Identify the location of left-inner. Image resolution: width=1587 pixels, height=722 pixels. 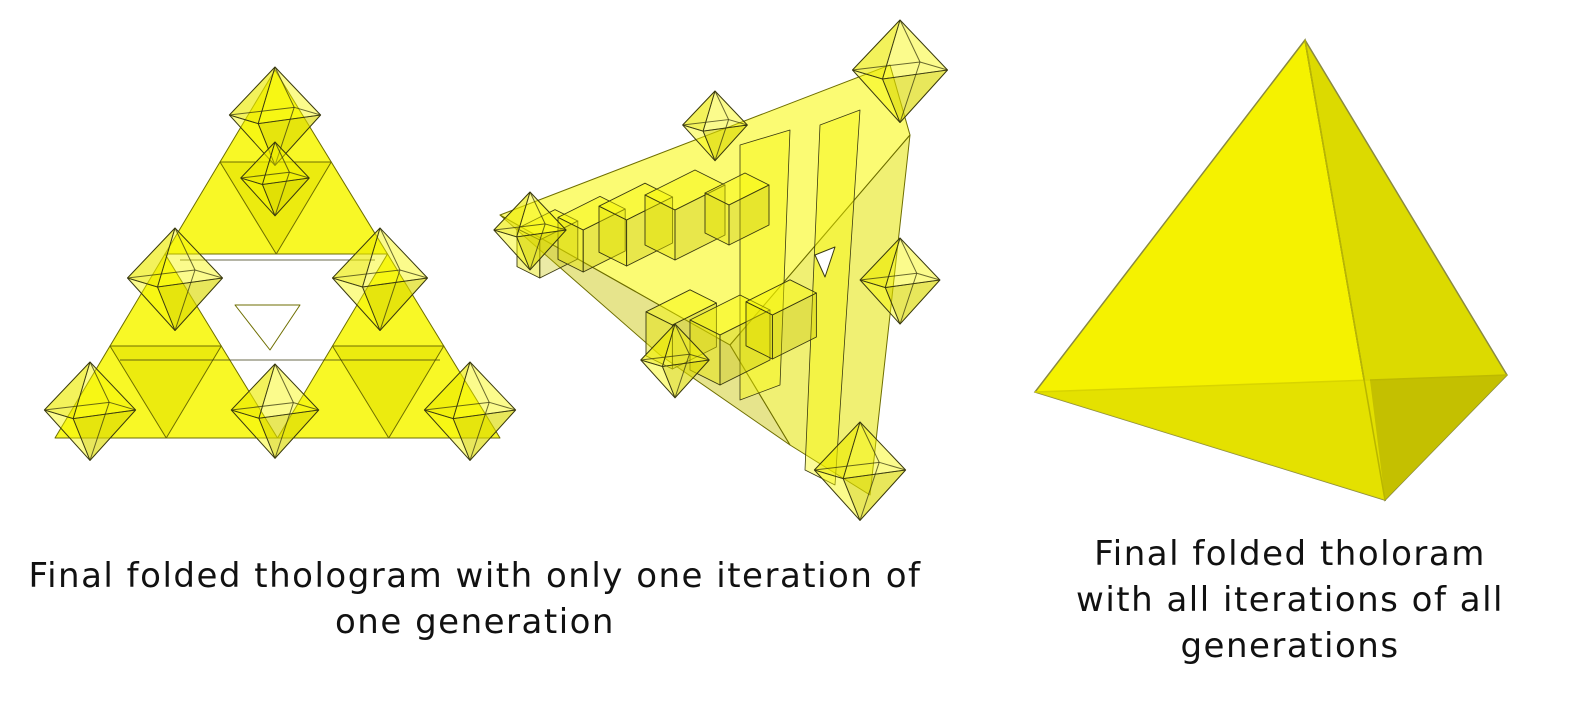
(165, 392).